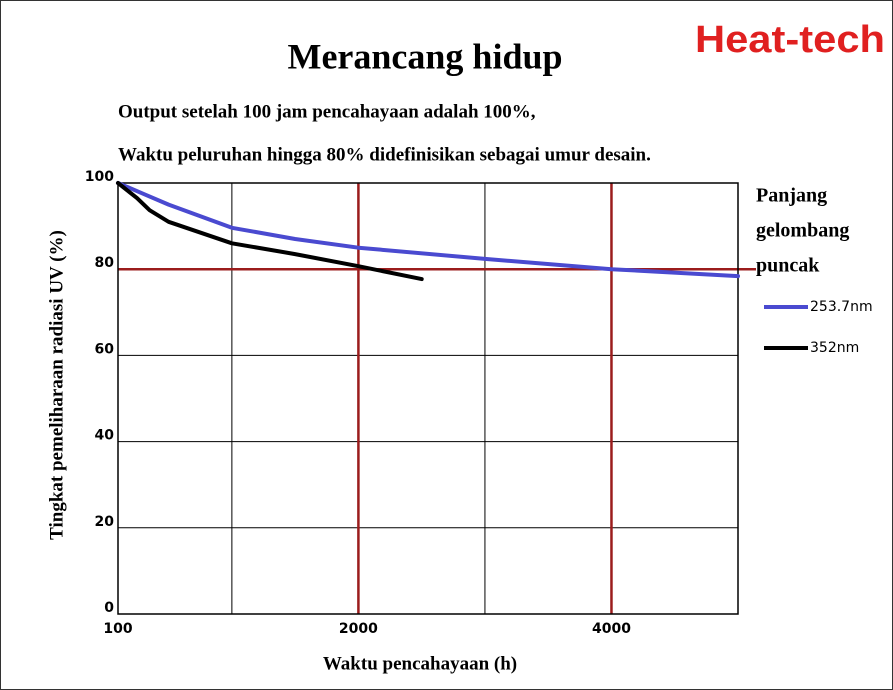 The image size is (893, 690). Describe the element at coordinates (611, 629) in the screenshot. I see `x-tick-label: 4000` at that location.